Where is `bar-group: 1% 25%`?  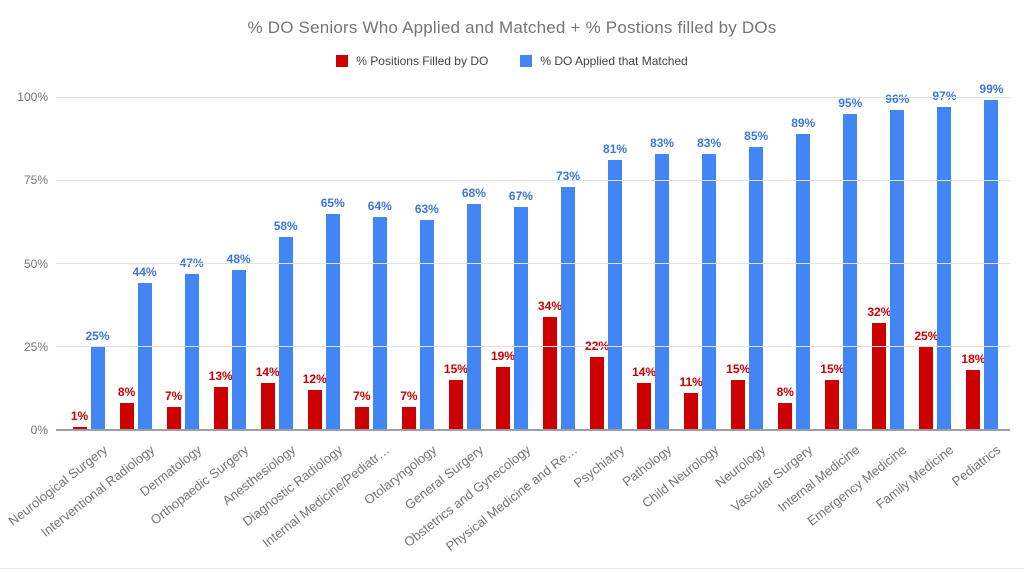 bar-group: 1% 25% is located at coordinates (88, 263).